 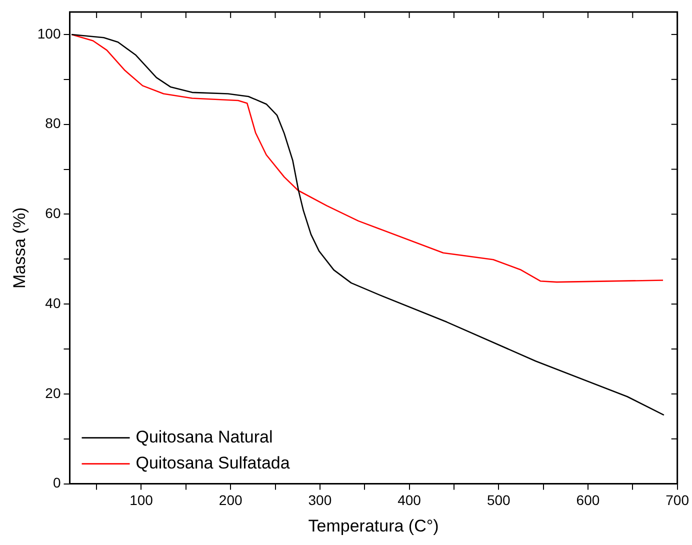 What do you see at coordinates (53, 213) in the screenshot?
I see `y-tick-label: 60` at bounding box center [53, 213].